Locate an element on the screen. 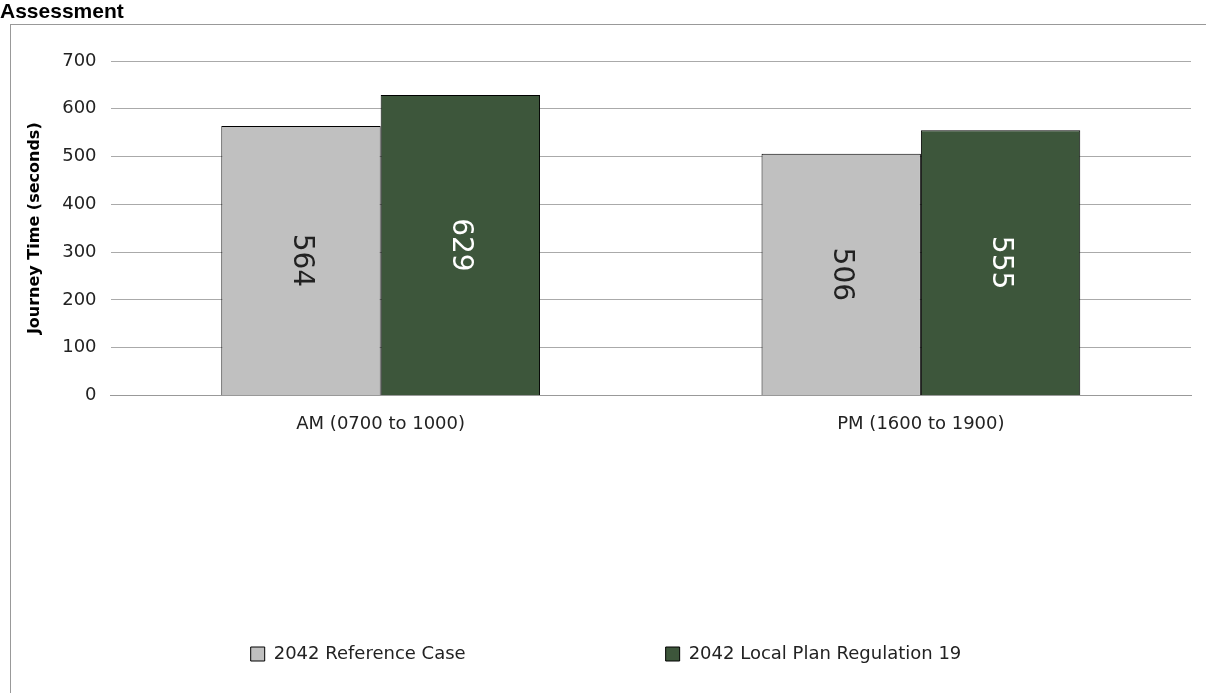 The height and width of the screenshot is (693, 1206). x-tick-label: AM (0700 to 1000) is located at coordinates (381, 422).